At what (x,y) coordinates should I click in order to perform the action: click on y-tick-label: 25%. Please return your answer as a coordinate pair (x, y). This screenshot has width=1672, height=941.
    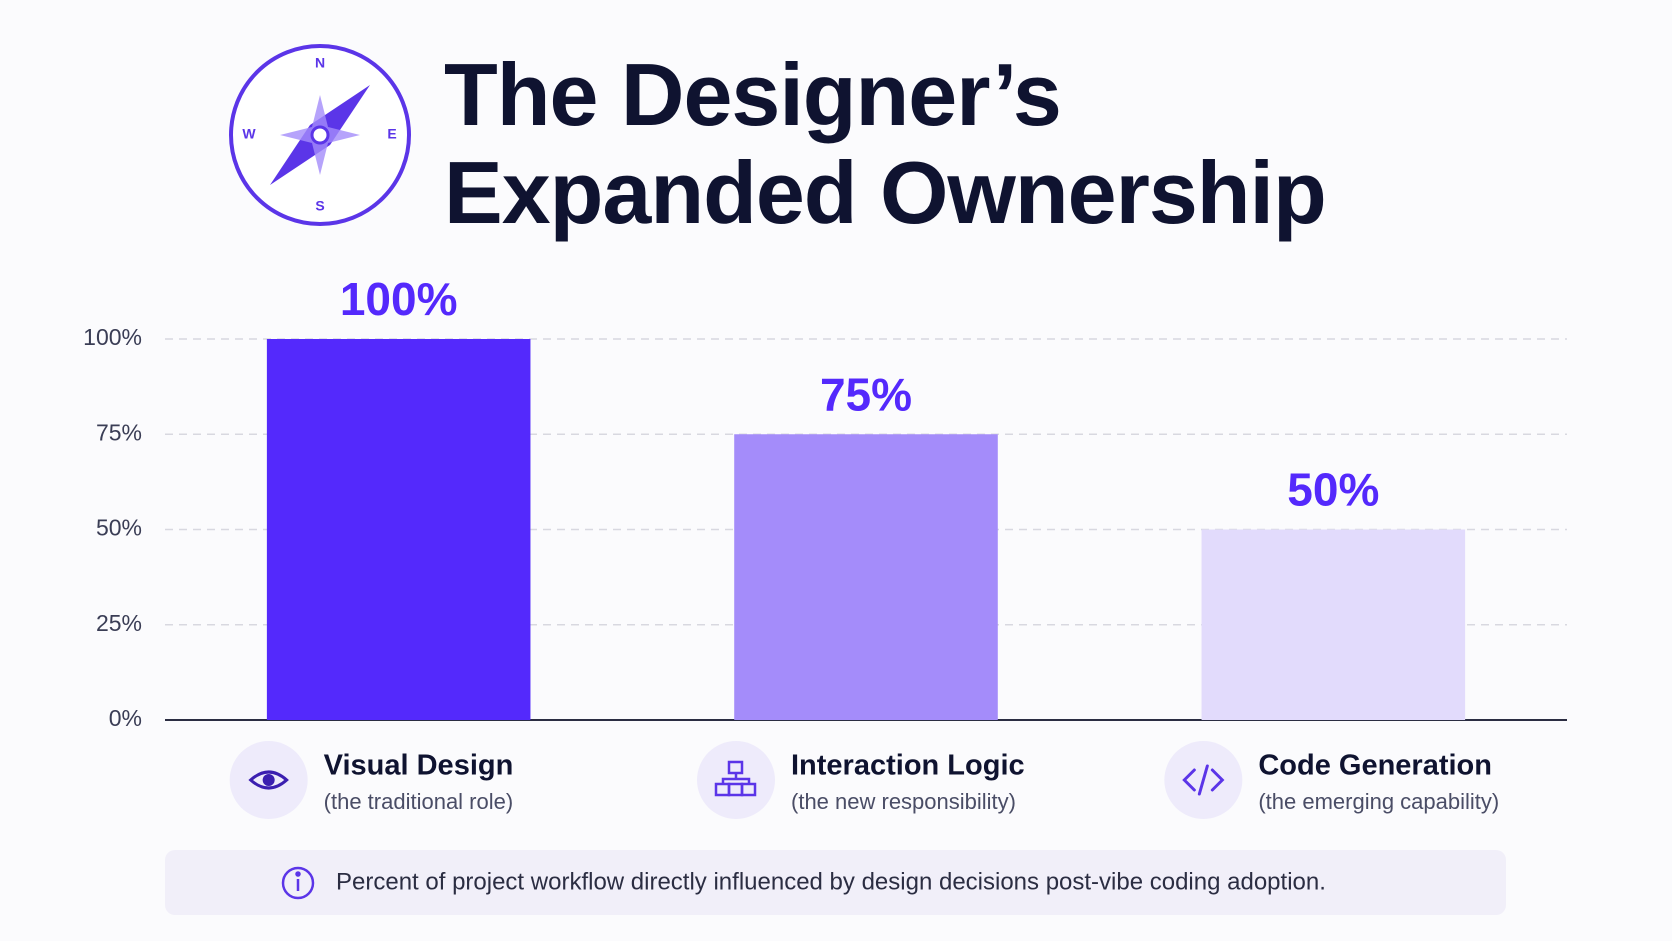
    Looking at the image, I should click on (119, 623).